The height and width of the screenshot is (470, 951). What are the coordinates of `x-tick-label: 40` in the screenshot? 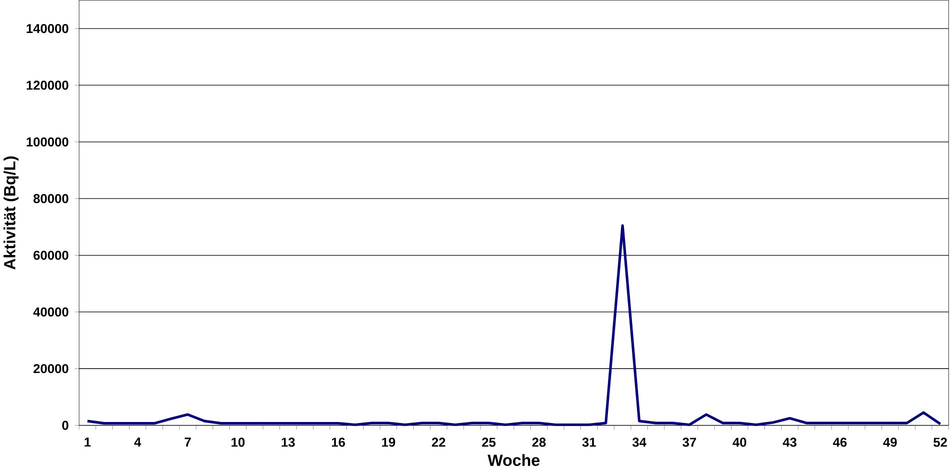 It's located at (739, 442).